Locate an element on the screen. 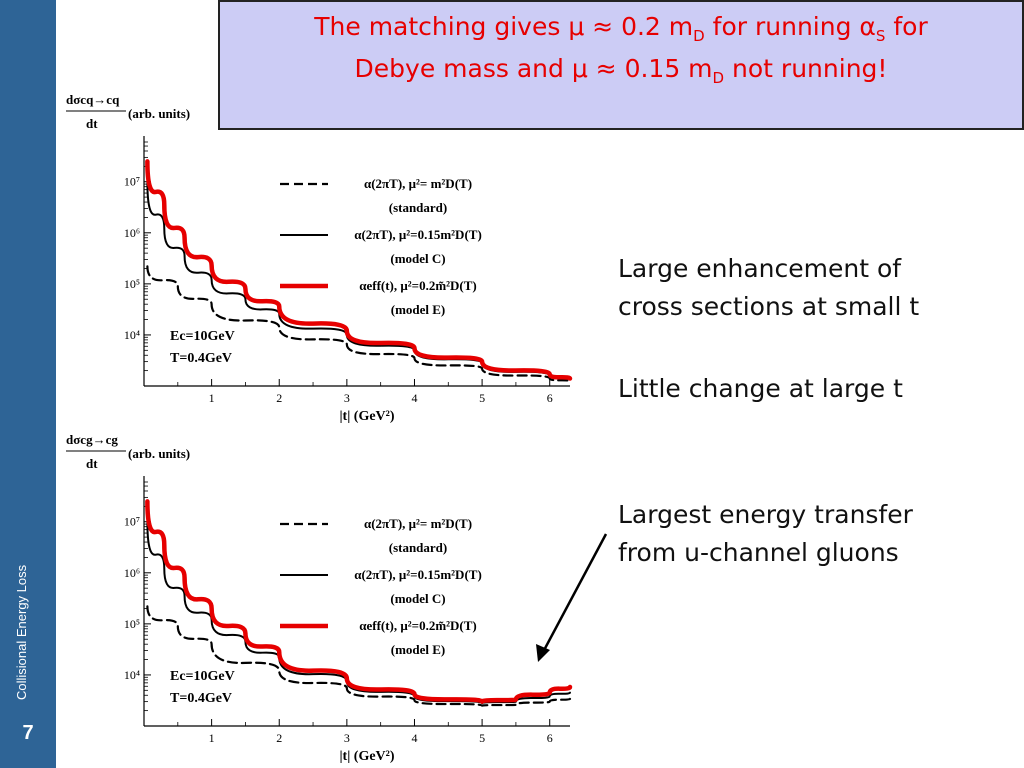 The width and height of the screenshot is (1024, 768). arrow-icon is located at coordinates (572, 597).